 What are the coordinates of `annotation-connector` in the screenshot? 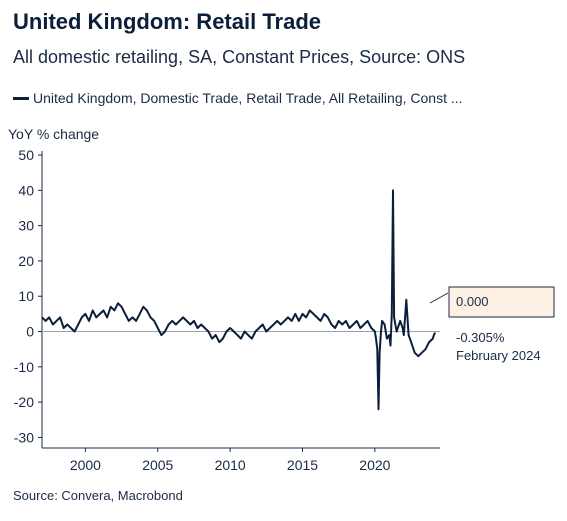 It's located at (439, 298).